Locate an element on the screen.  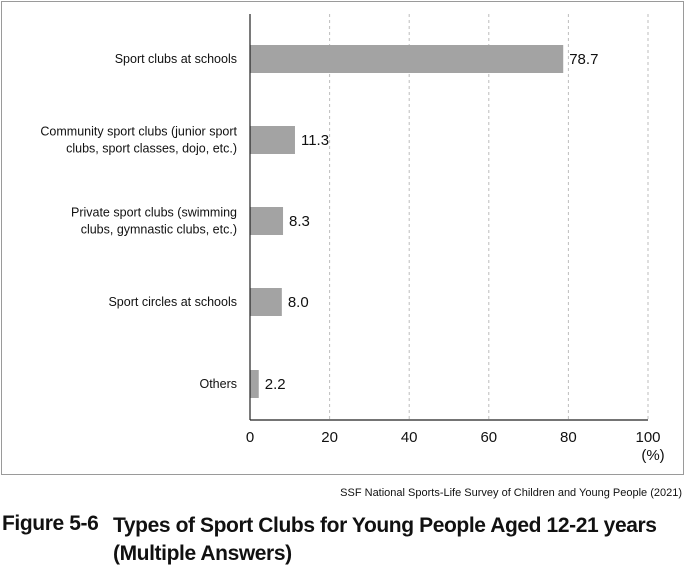
x-axis-unit: (%) is located at coordinates (652, 455).